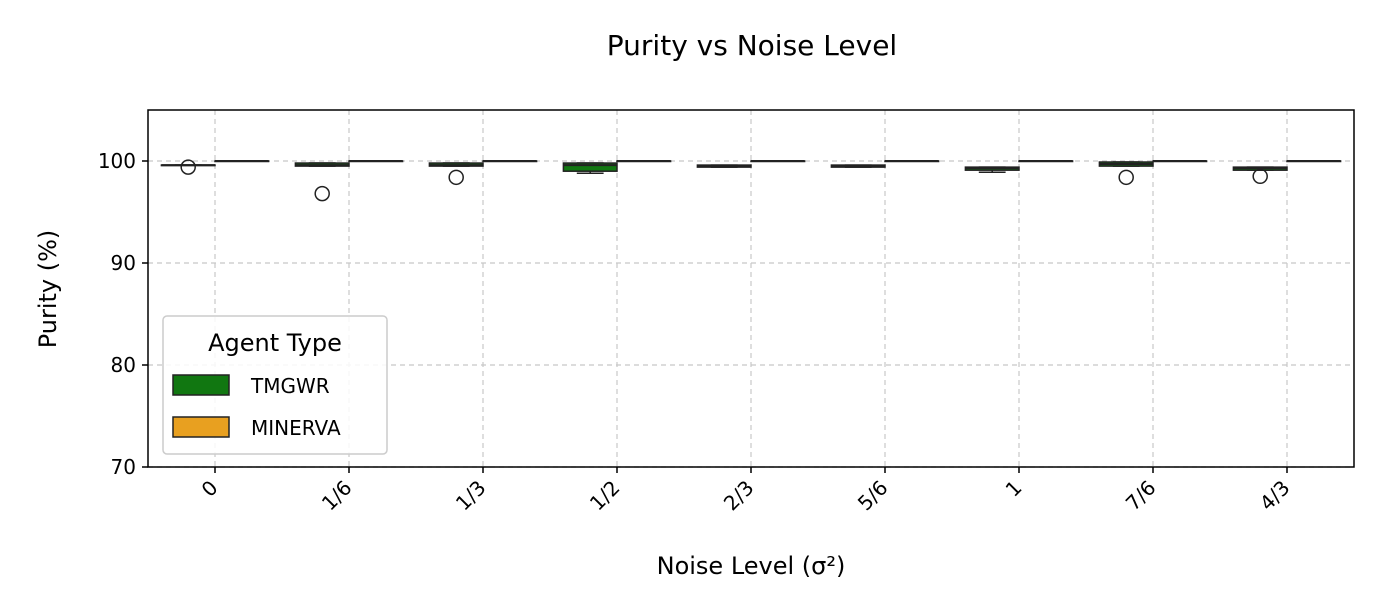  Describe the element at coordinates (123, 467) in the screenshot. I see `y-tick-label: 70` at that location.